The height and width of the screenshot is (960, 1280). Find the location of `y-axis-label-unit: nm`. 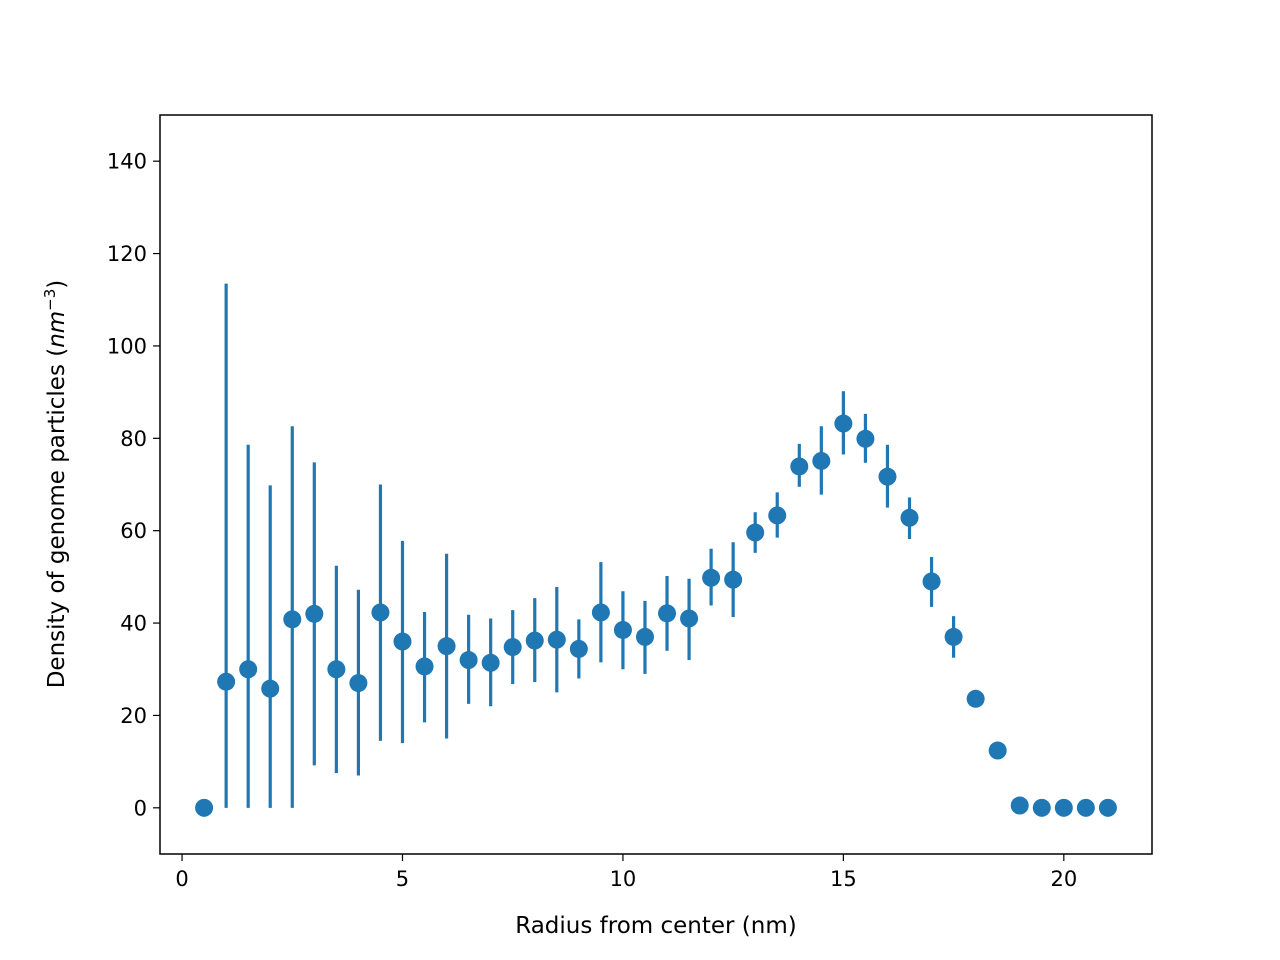

y-axis-label-unit: nm is located at coordinates (57, 329).